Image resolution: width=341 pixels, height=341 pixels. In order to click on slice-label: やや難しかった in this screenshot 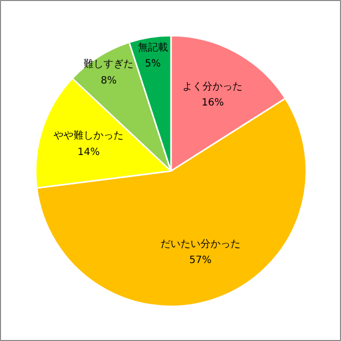, I will do `click(89, 136)`.